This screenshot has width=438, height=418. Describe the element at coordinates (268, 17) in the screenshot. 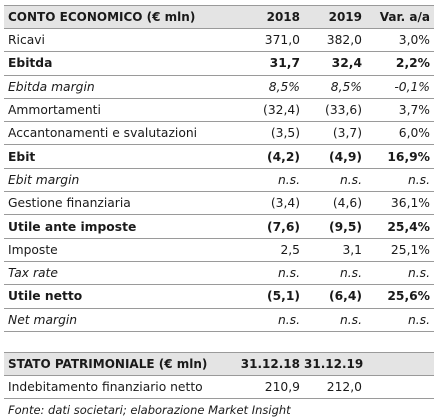

I see `header-2018: 2018` at that location.